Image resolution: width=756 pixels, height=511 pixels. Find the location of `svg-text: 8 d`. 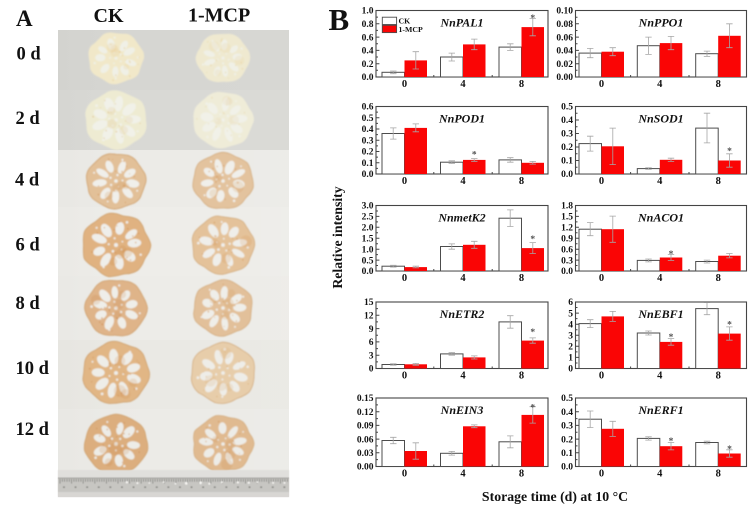

svg-text: 8 d is located at coordinates (28, 304).